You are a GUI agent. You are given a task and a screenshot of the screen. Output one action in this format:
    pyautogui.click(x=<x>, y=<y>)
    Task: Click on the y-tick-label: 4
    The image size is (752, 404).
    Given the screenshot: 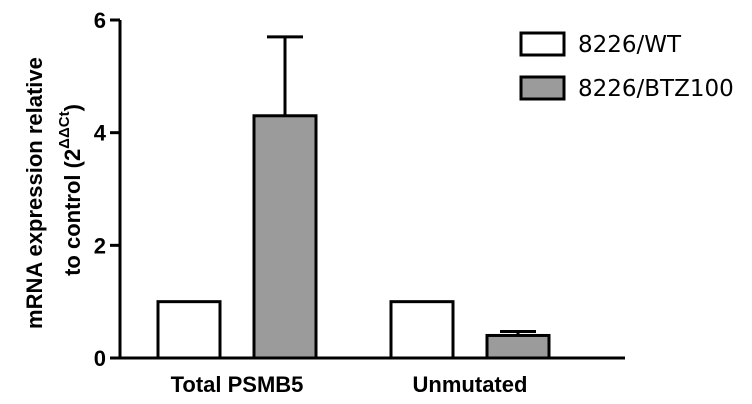 What is the action you would take?
    pyautogui.click(x=100, y=133)
    